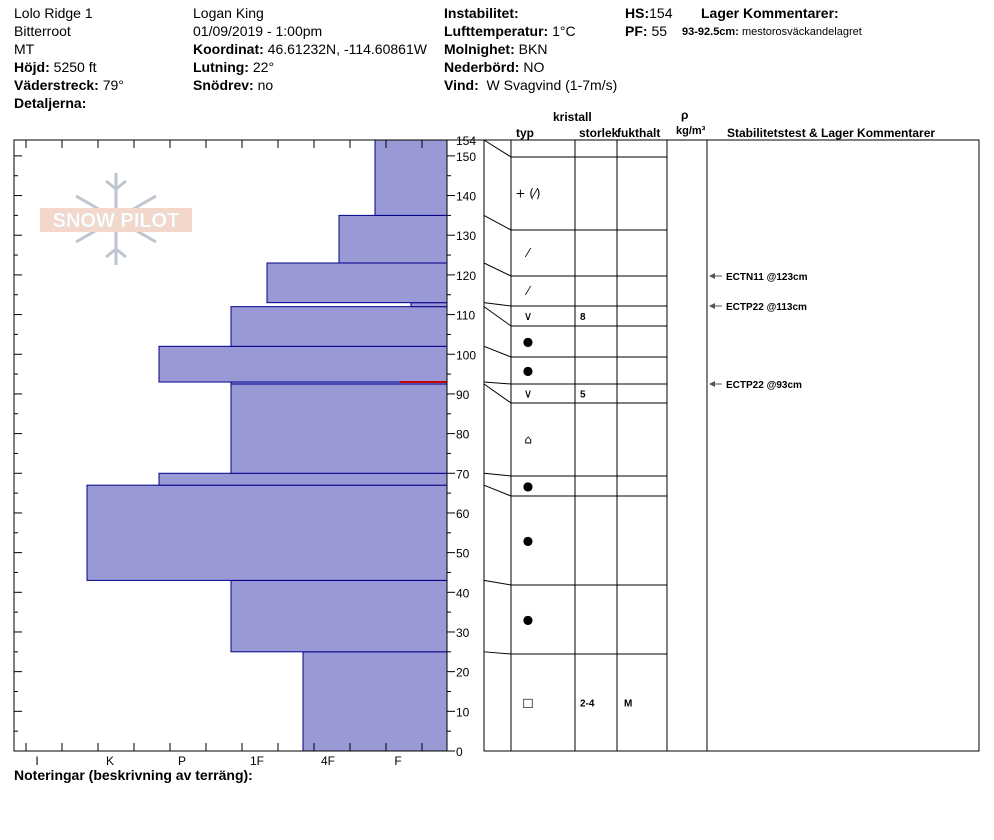 Image resolution: width=994 pixels, height=840 pixels. I want to click on stability-test-label: ECTP22 @93cm, so click(764, 385).